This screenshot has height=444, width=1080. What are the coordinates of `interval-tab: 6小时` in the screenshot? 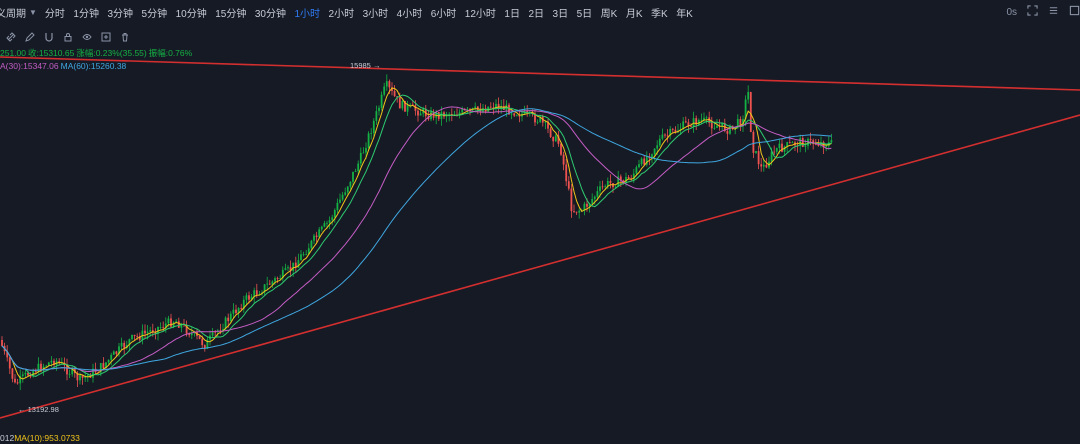 It's located at (443, 14).